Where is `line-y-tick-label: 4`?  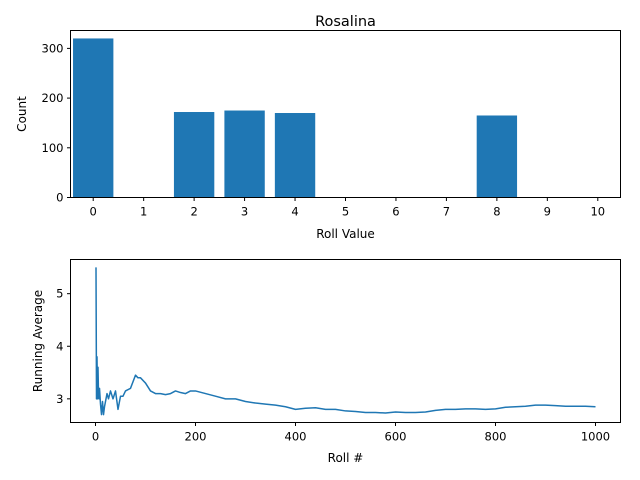
line-y-tick-label: 4 is located at coordinates (59, 346).